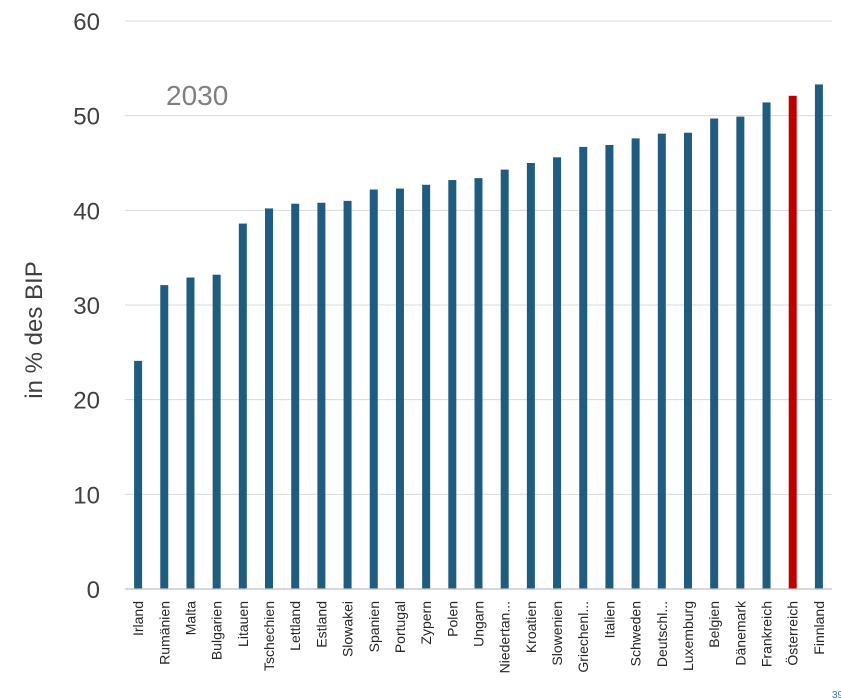 The image size is (841, 700). I want to click on x-tick-label: Bulgarien, so click(217, 630).